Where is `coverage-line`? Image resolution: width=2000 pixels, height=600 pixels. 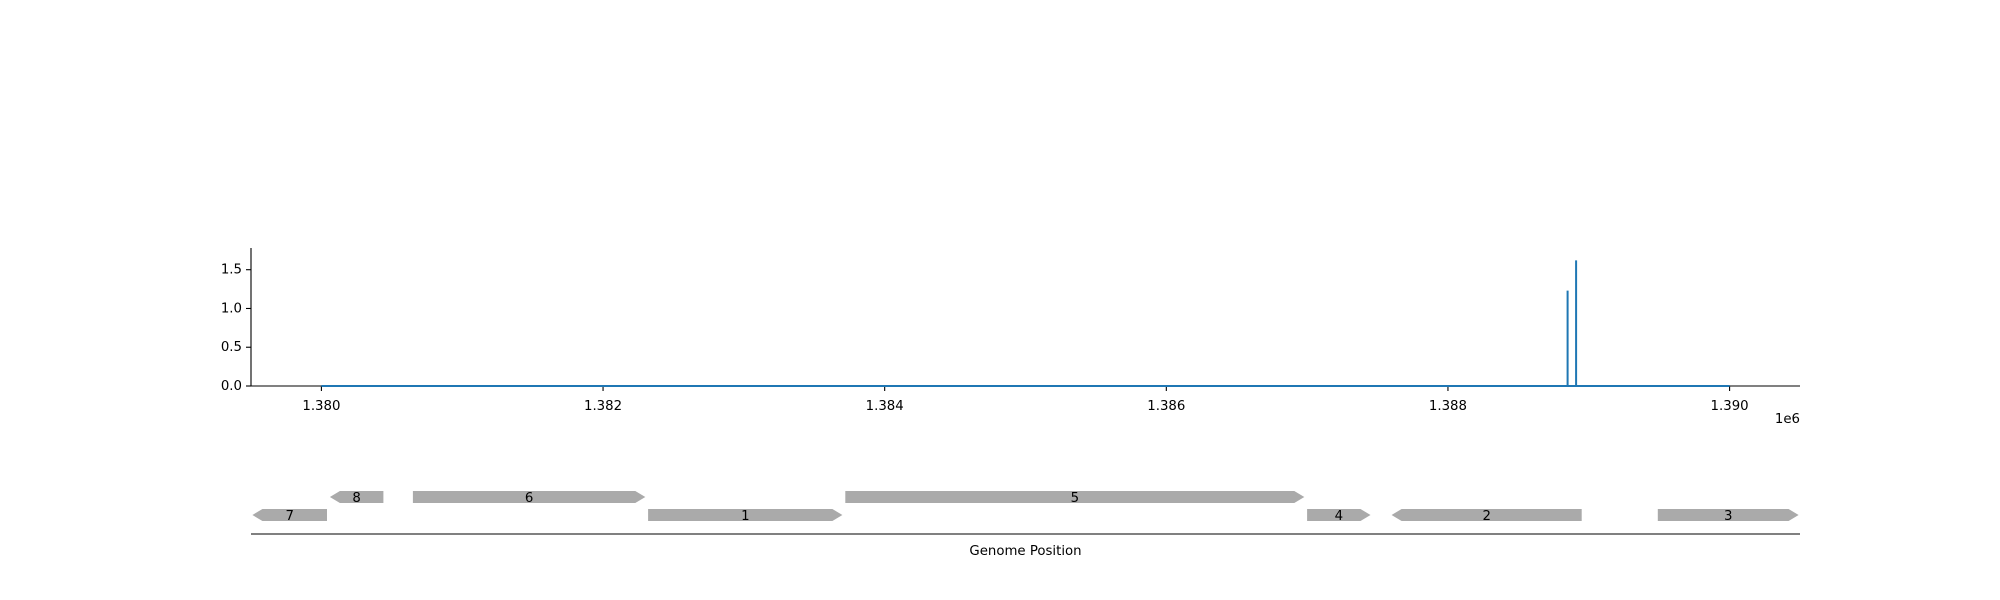
coverage-line is located at coordinates (1025, 323).